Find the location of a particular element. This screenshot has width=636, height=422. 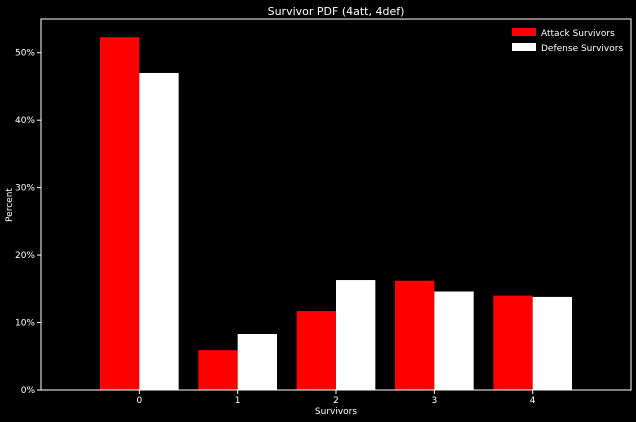

x-axis: 0 1 2 3 4 is located at coordinates (336, 398).